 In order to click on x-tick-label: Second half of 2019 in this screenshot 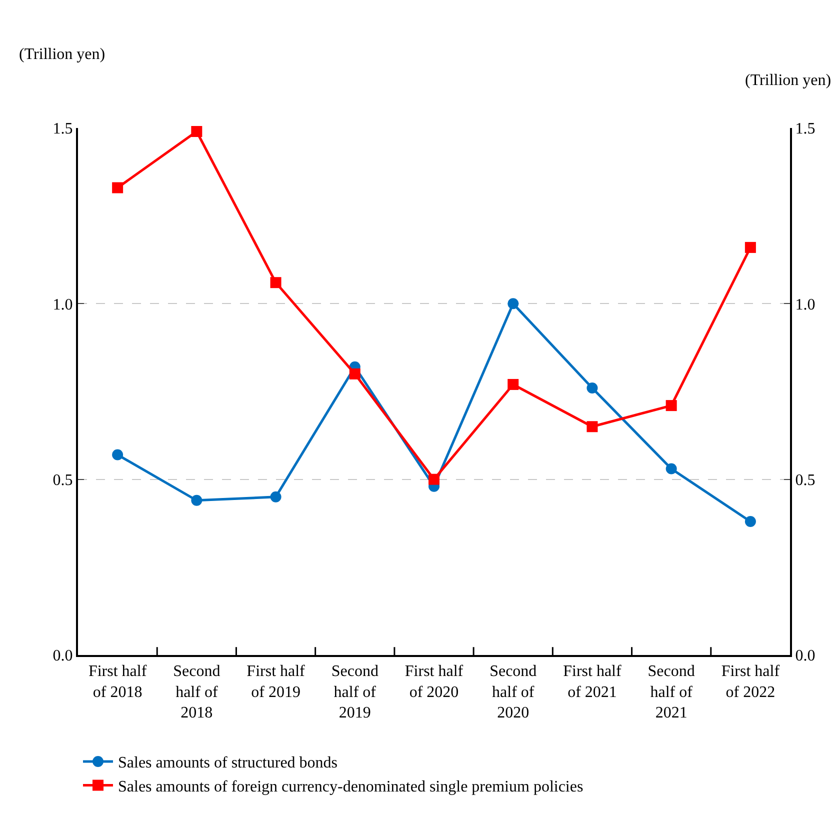, I will do `click(354, 692)`.